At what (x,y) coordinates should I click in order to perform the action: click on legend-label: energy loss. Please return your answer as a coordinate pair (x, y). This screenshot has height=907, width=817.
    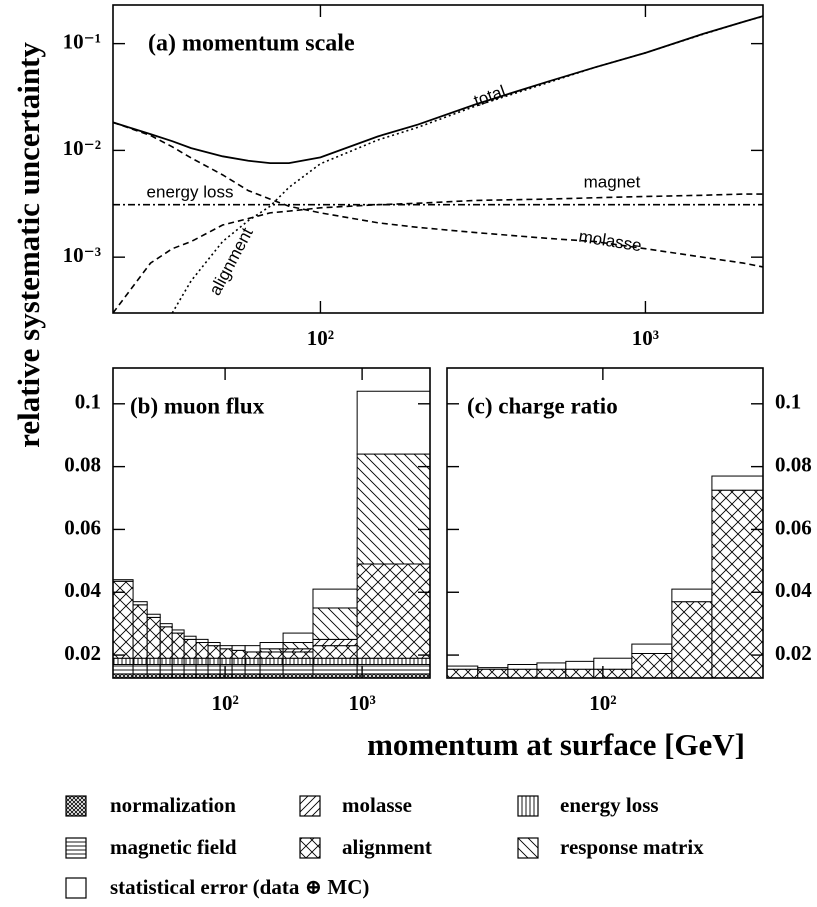
    Looking at the image, I should click on (609, 805).